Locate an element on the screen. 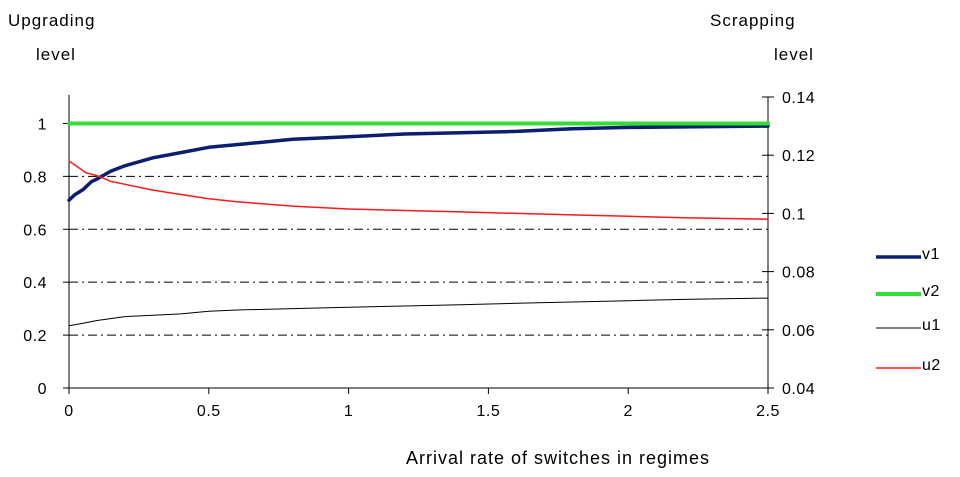  legend-label-u2: u2 is located at coordinates (931, 365).